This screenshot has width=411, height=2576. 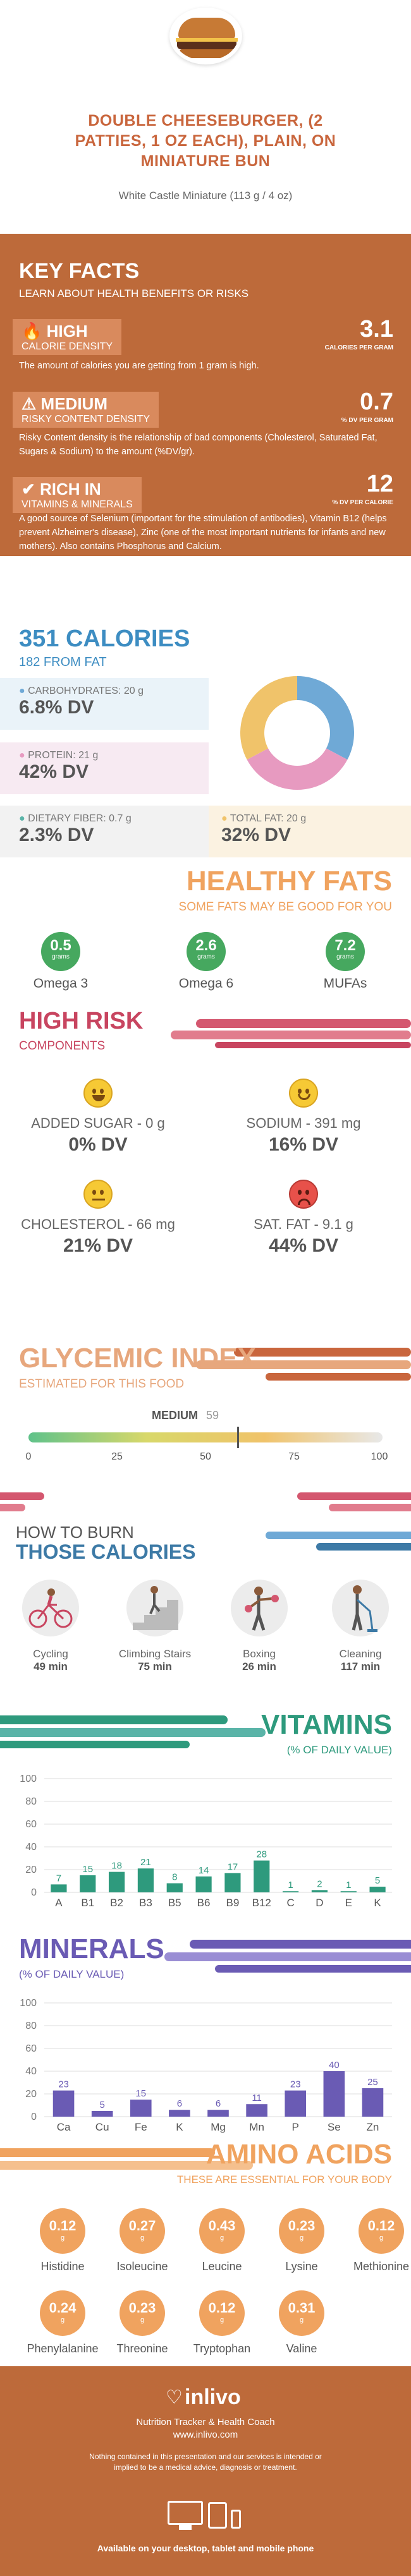 I want to click on vitamin-value-label: 2, so click(x=319, y=1883).